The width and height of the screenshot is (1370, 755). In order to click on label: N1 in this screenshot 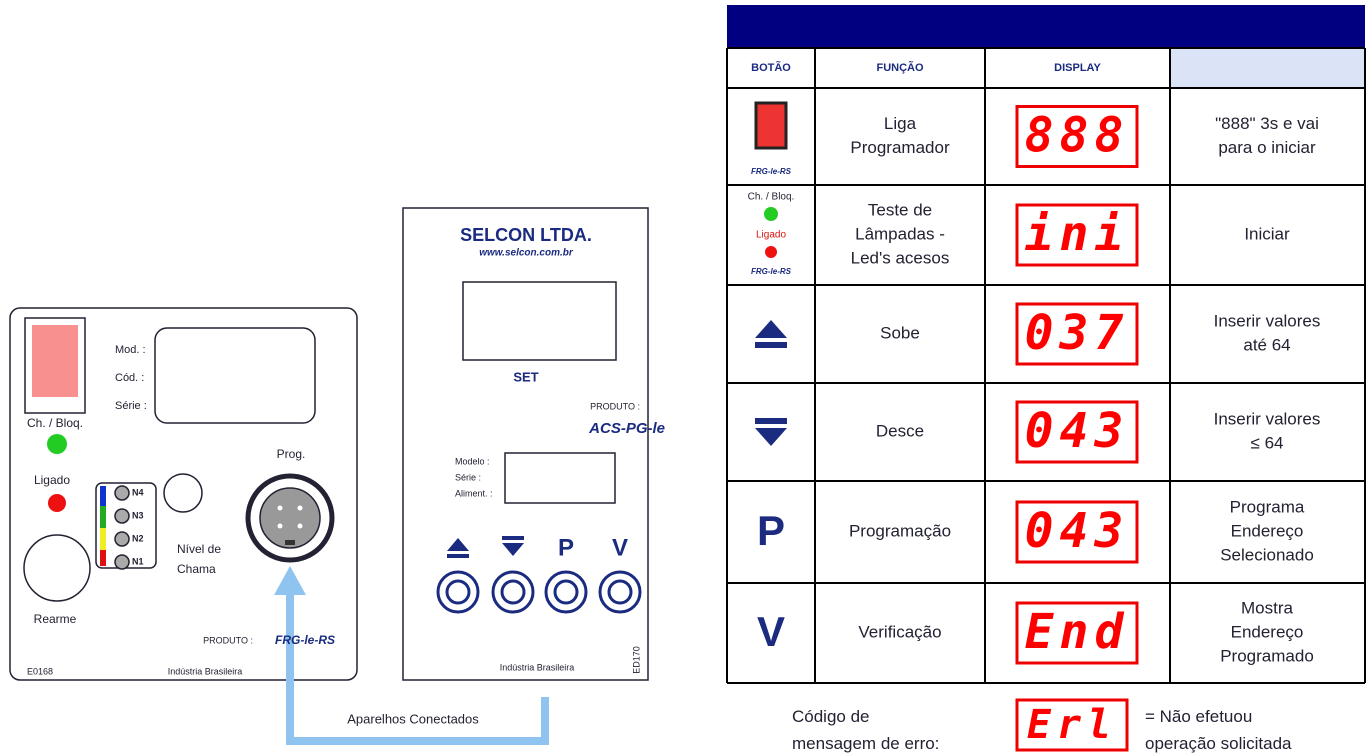, I will do `click(138, 561)`.